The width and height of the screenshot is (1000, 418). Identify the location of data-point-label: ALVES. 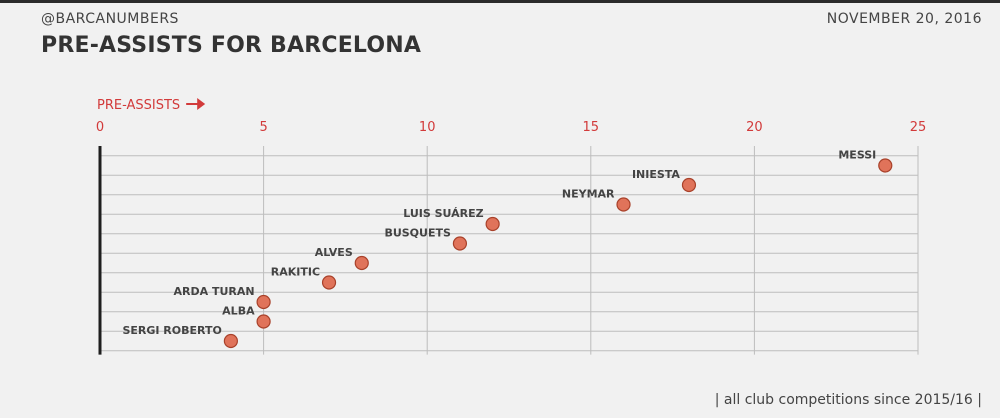
(334, 252).